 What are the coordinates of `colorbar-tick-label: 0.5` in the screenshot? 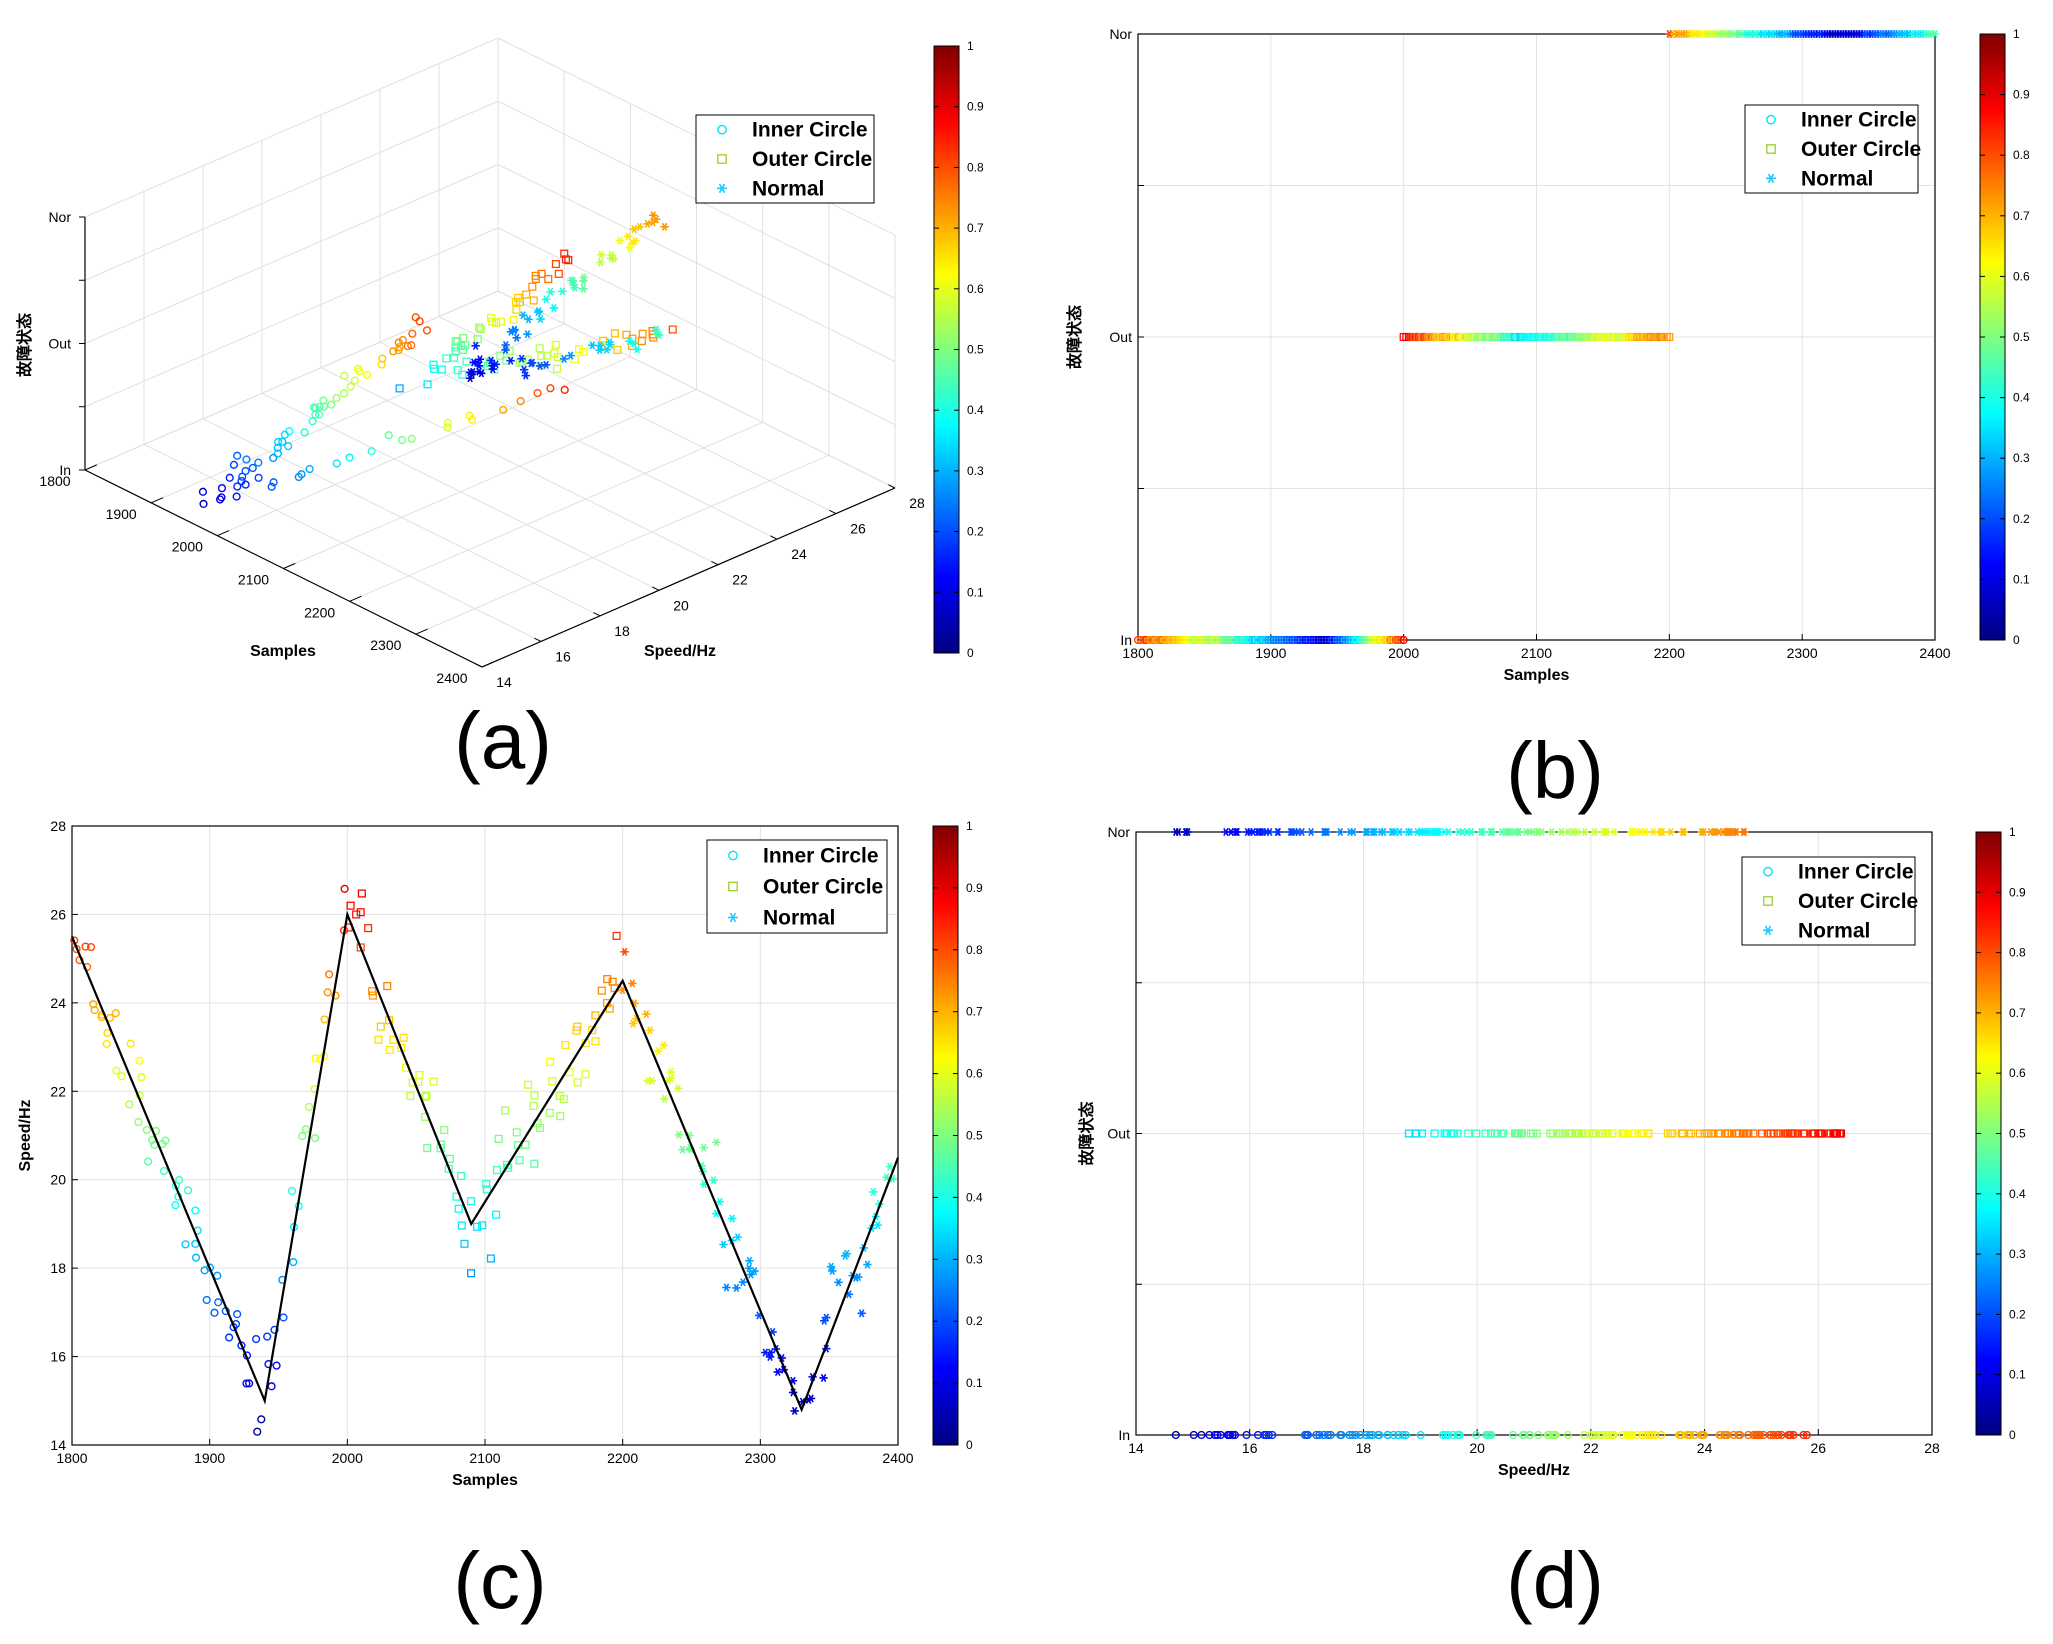 It's located at (2021, 337).